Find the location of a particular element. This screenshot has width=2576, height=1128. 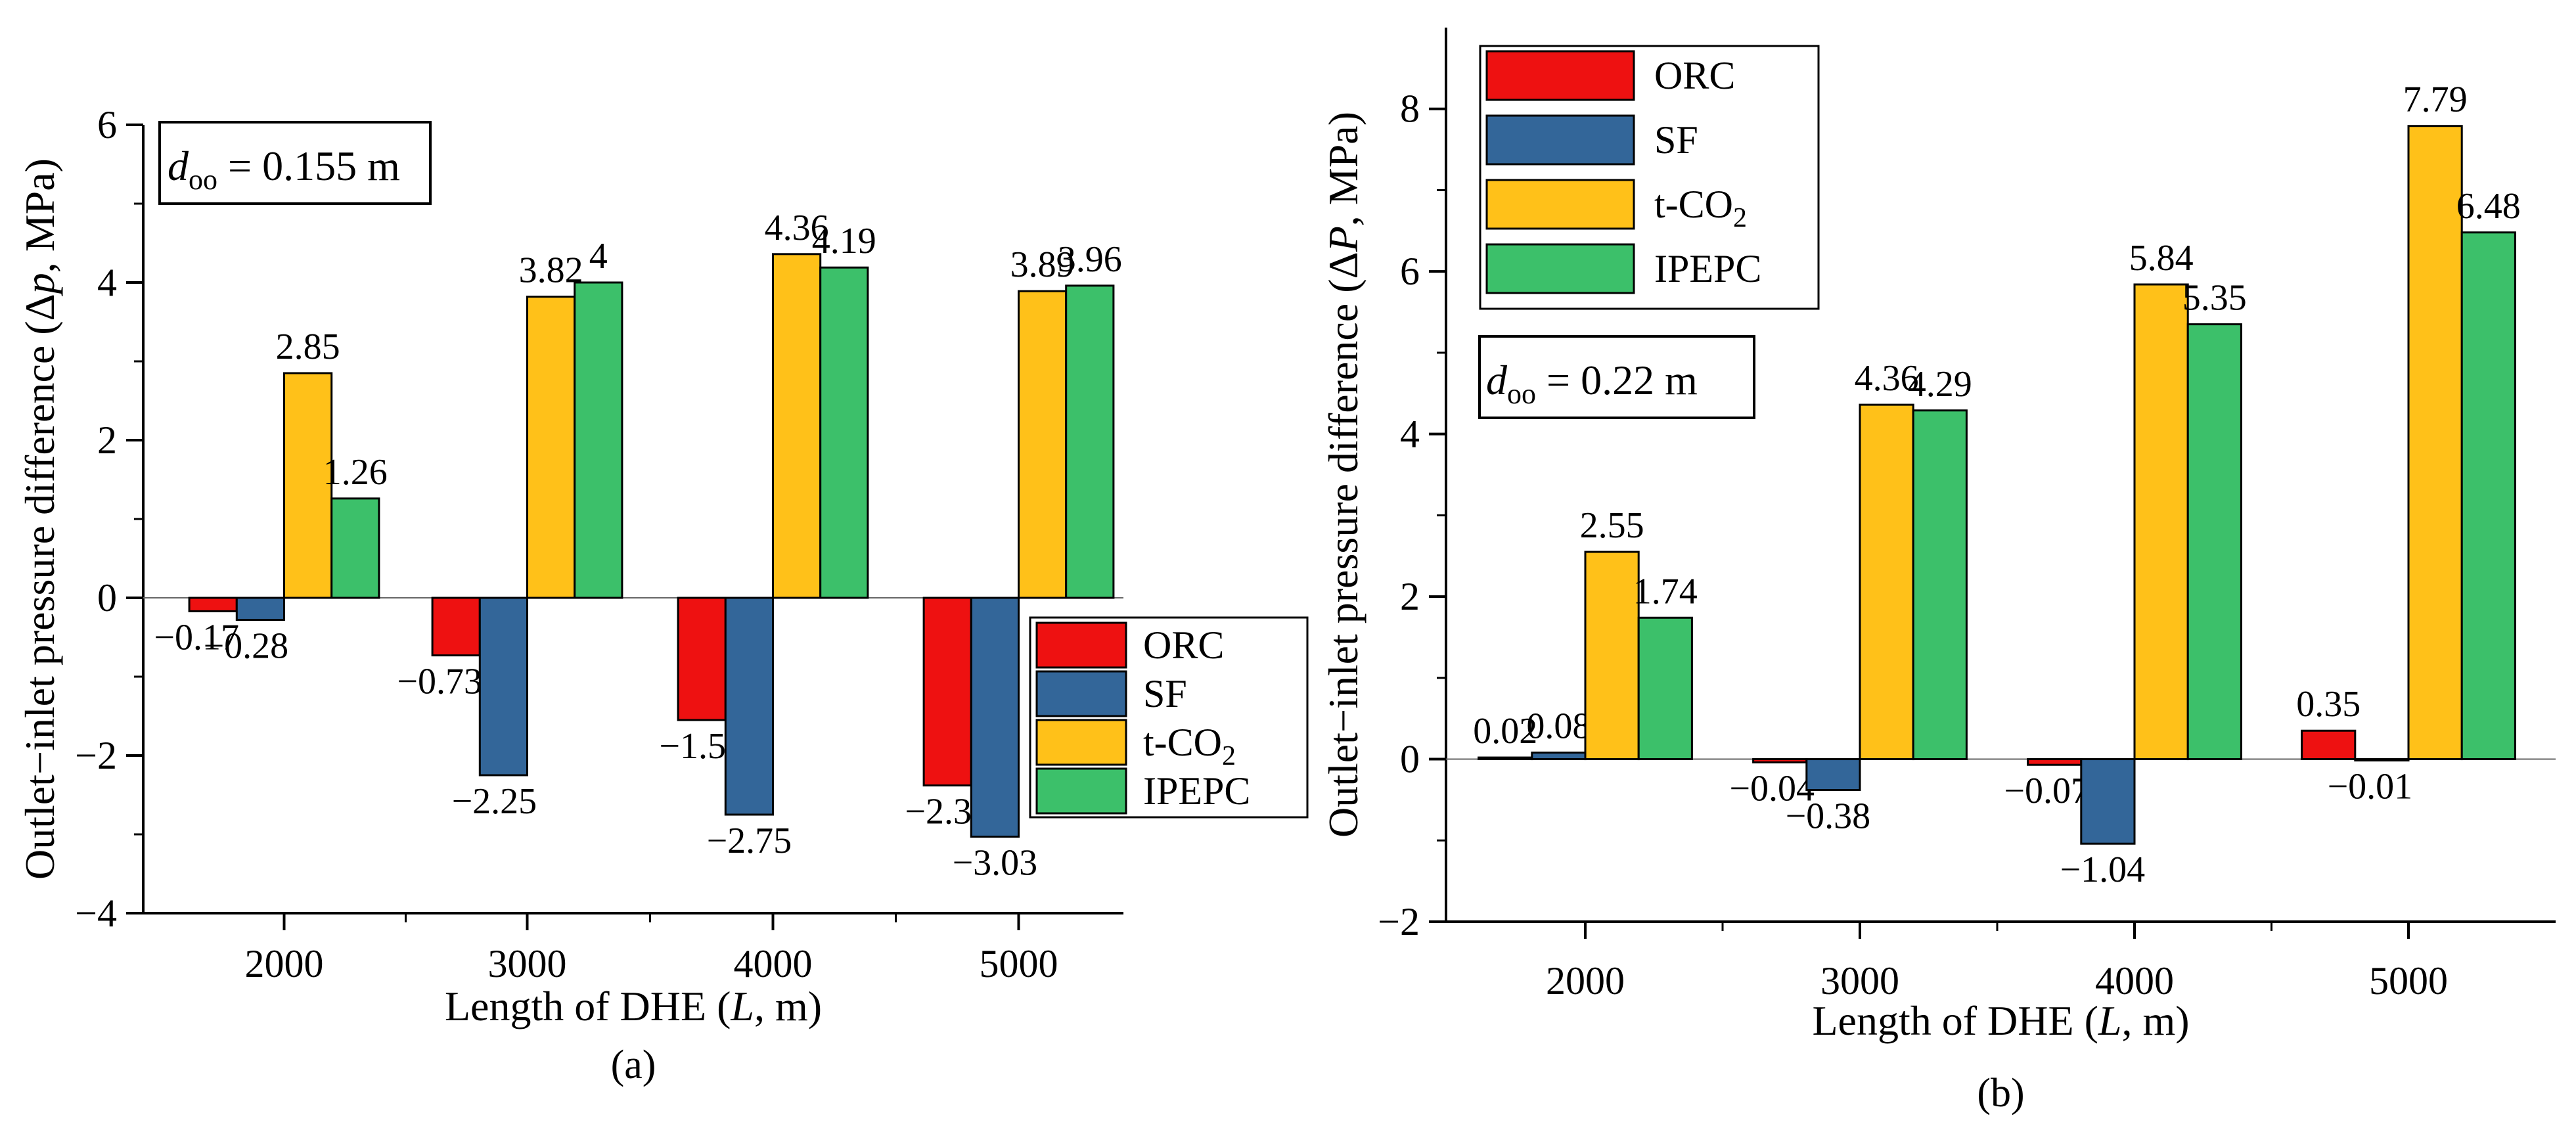

data-label: 4.29 is located at coordinates (1940, 384).